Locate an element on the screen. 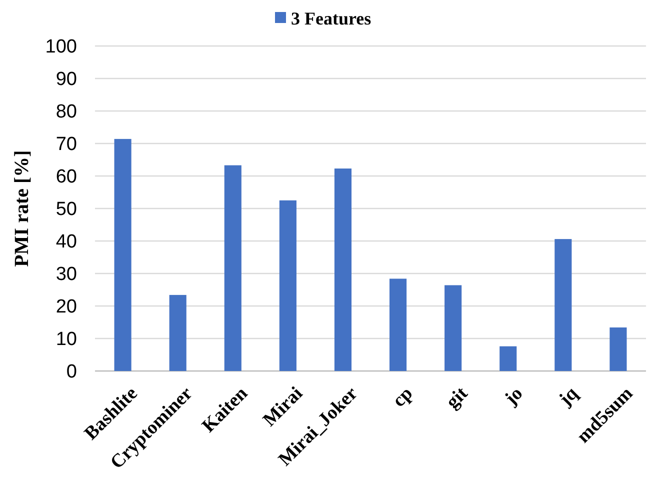  y-tick-label: 40 is located at coordinates (66, 242).